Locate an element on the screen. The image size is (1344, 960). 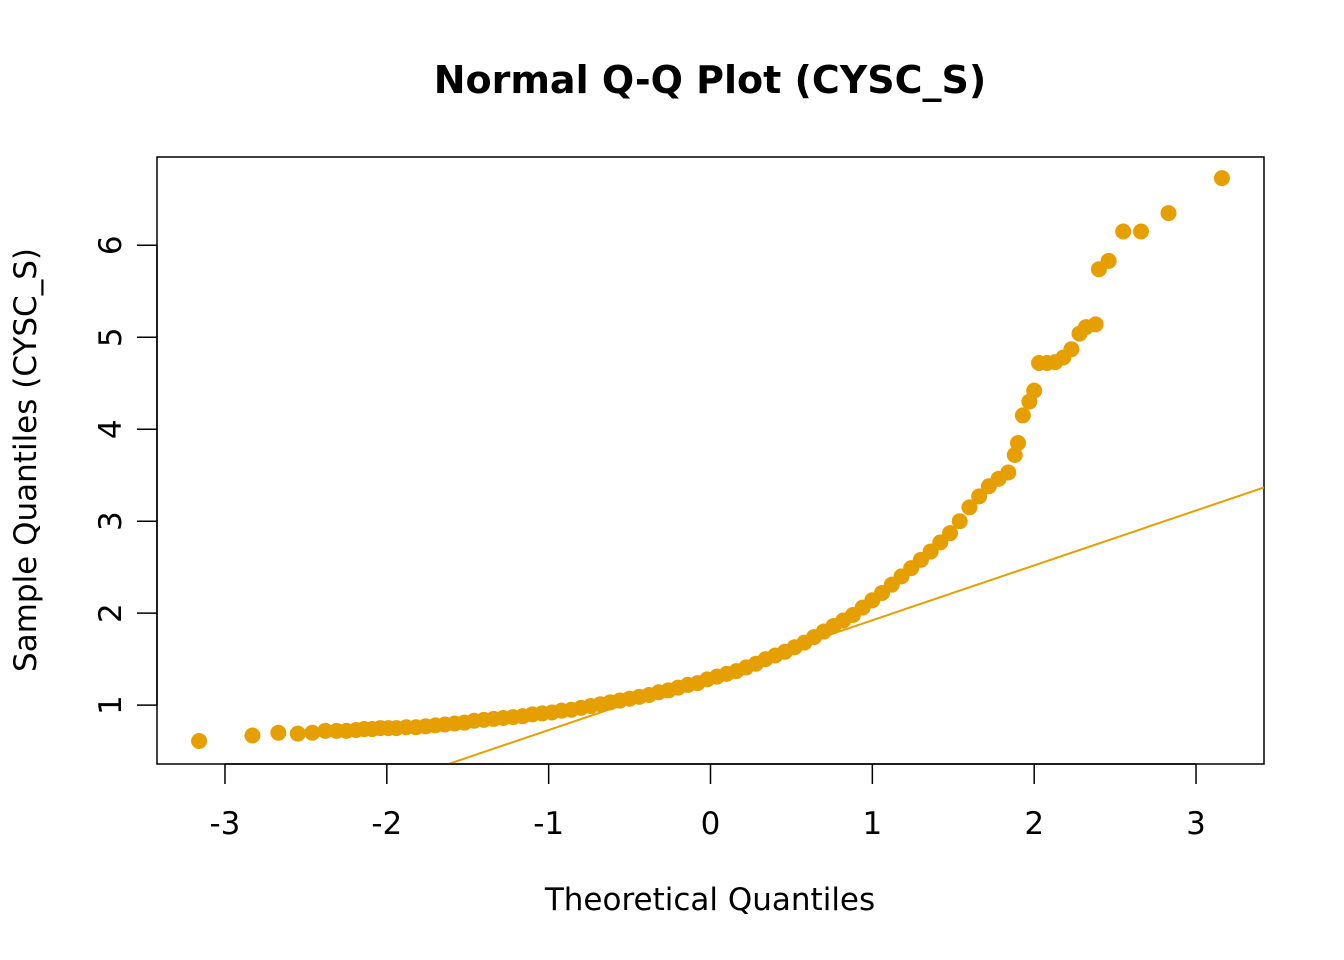
y-tick-label: 1 is located at coordinates (111, 705).